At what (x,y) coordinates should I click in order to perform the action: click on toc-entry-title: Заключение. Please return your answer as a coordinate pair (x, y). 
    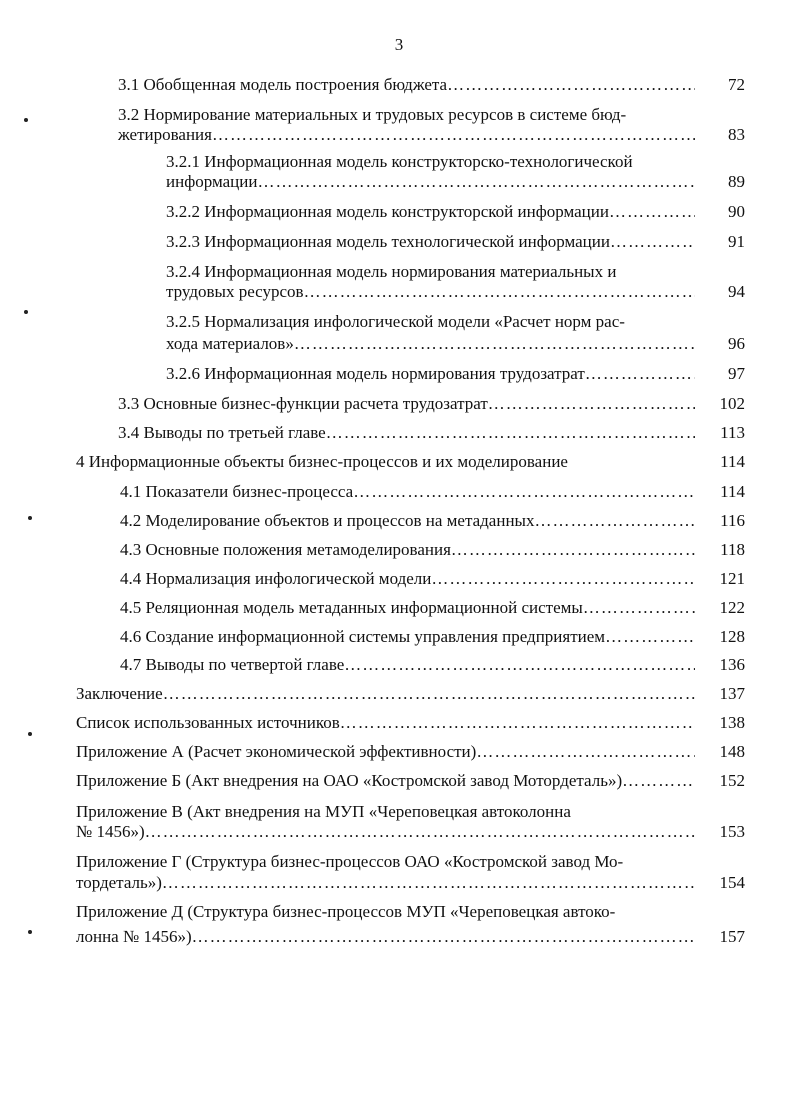
    Looking at the image, I should click on (119, 693).